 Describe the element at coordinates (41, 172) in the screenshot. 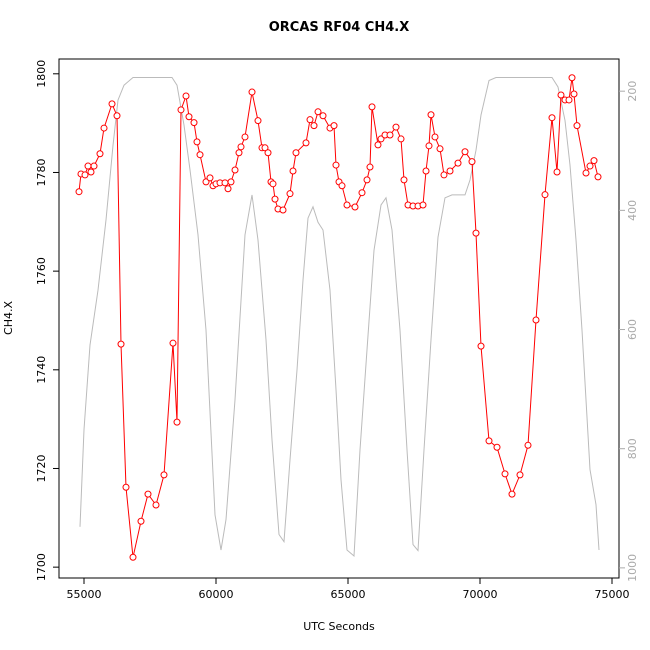

I see `y-tick-label: 1780` at that location.